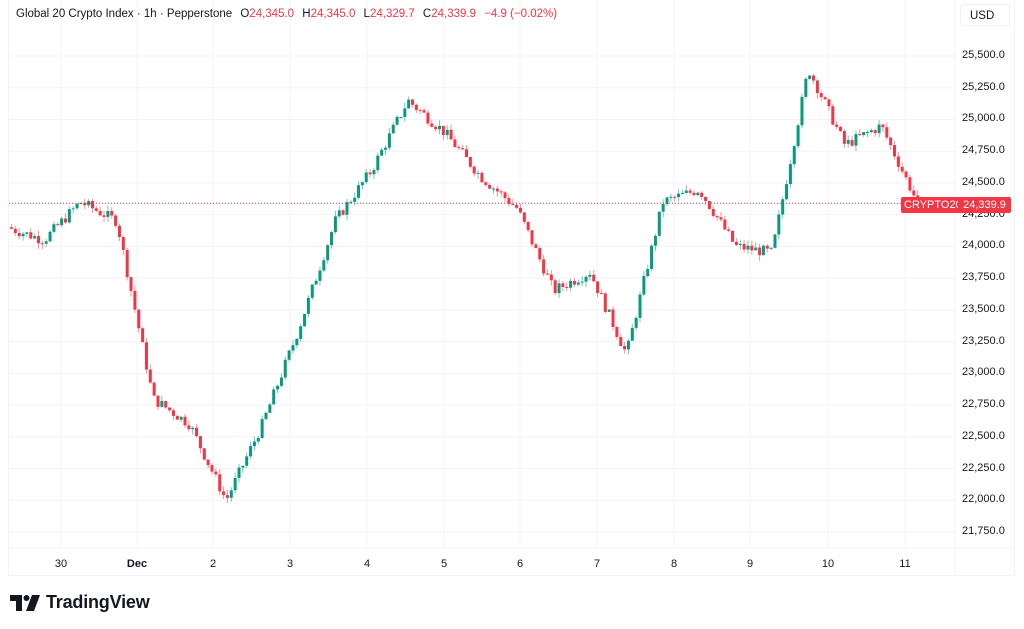 This screenshot has width=1024, height=629. I want to click on brand-name: TradingView, so click(98, 602).